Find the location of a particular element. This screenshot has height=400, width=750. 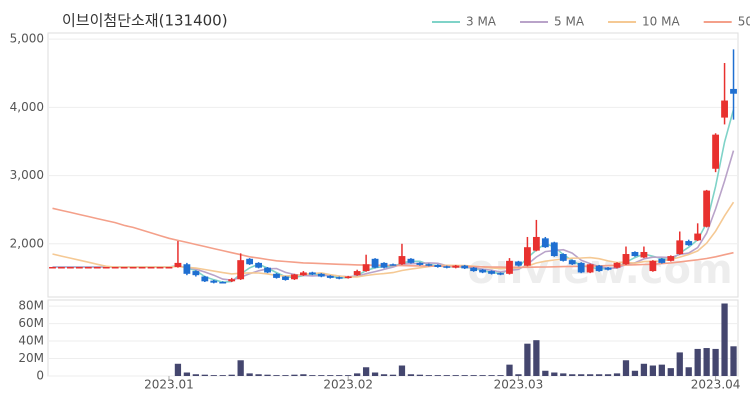

y-tick-label: 20M is located at coordinates (31, 358).